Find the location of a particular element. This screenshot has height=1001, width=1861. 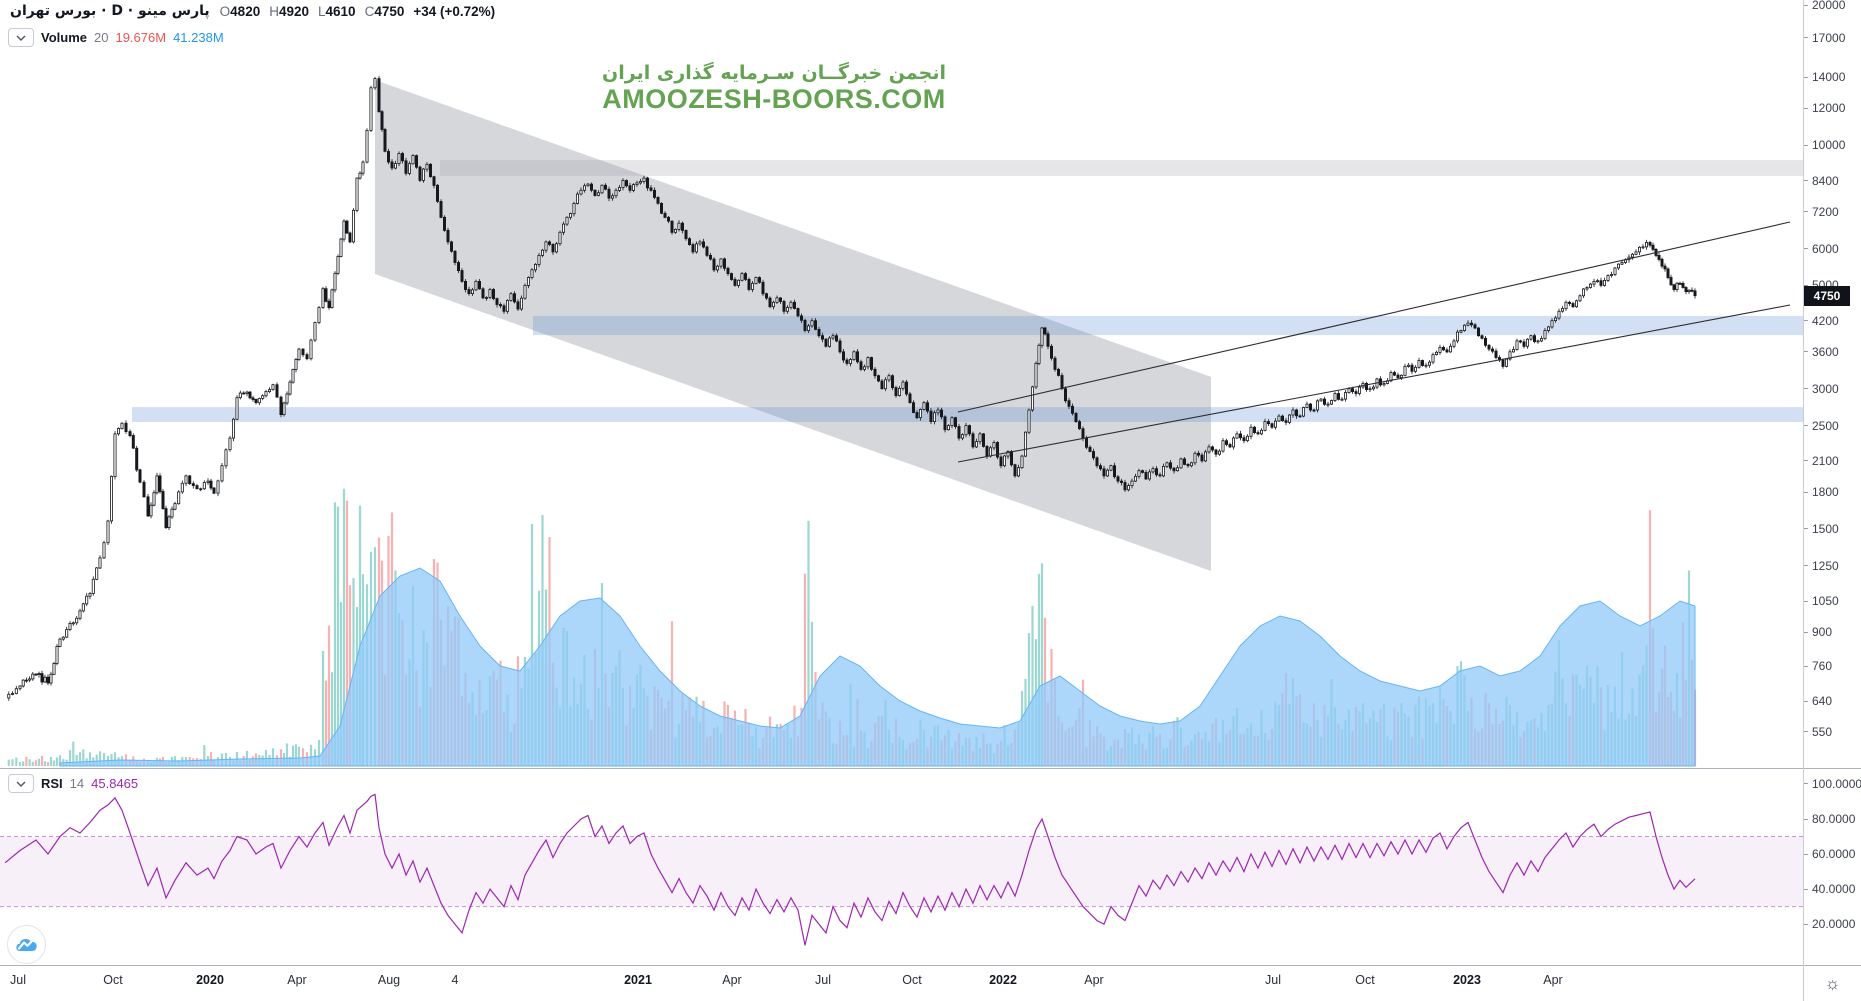

price-tick-label: 14000 is located at coordinates (1824, 77).